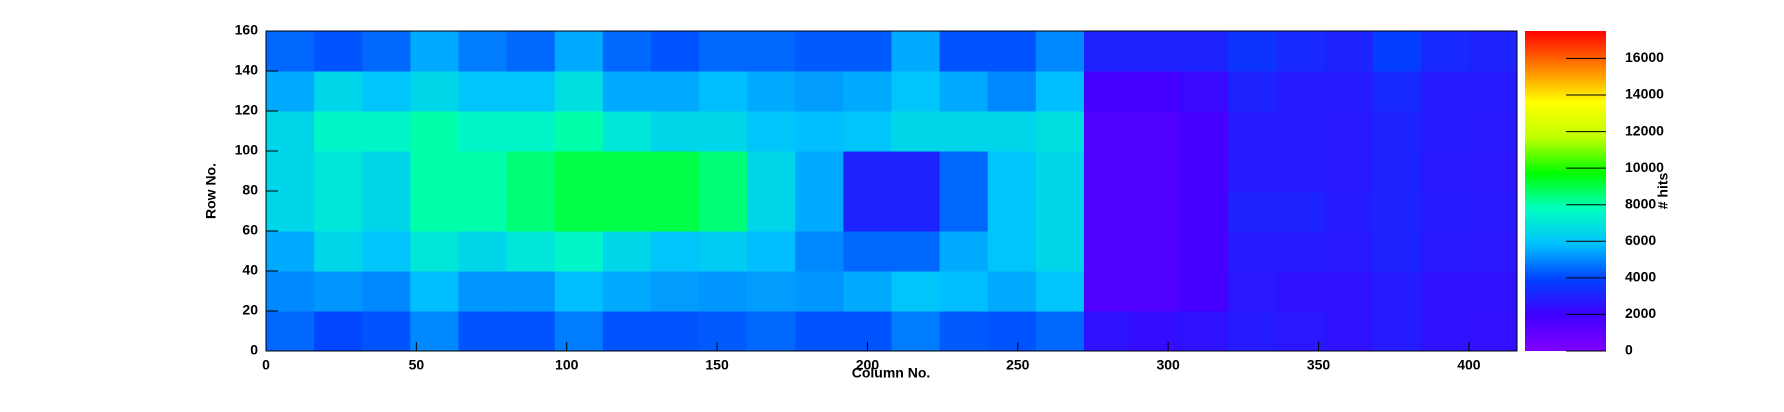 This screenshot has height=412, width=1784. Describe the element at coordinates (1644, 94) in the screenshot. I see `colorbar-tick-label: 14000` at that location.